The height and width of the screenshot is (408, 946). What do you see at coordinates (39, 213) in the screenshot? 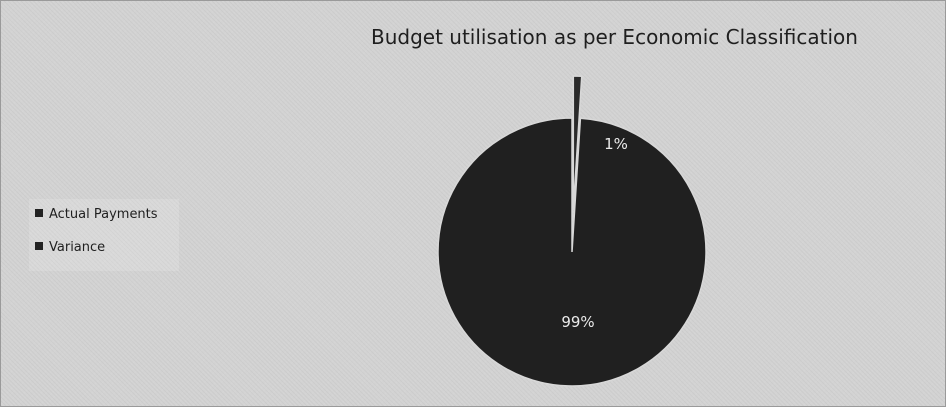
I see `legend-swatch-actual-payments` at bounding box center [39, 213].